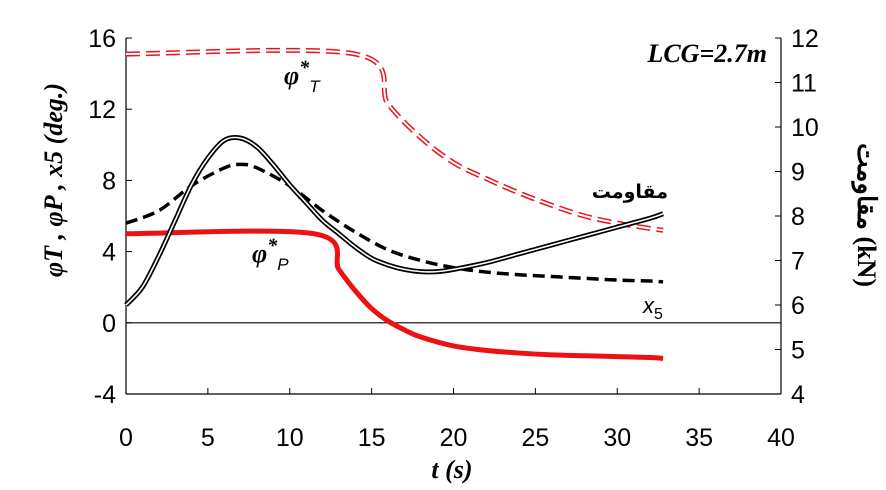 This screenshot has height=490, width=886. I want to click on y-axis-right-title: مقاومت (kN), so click(866, 215).